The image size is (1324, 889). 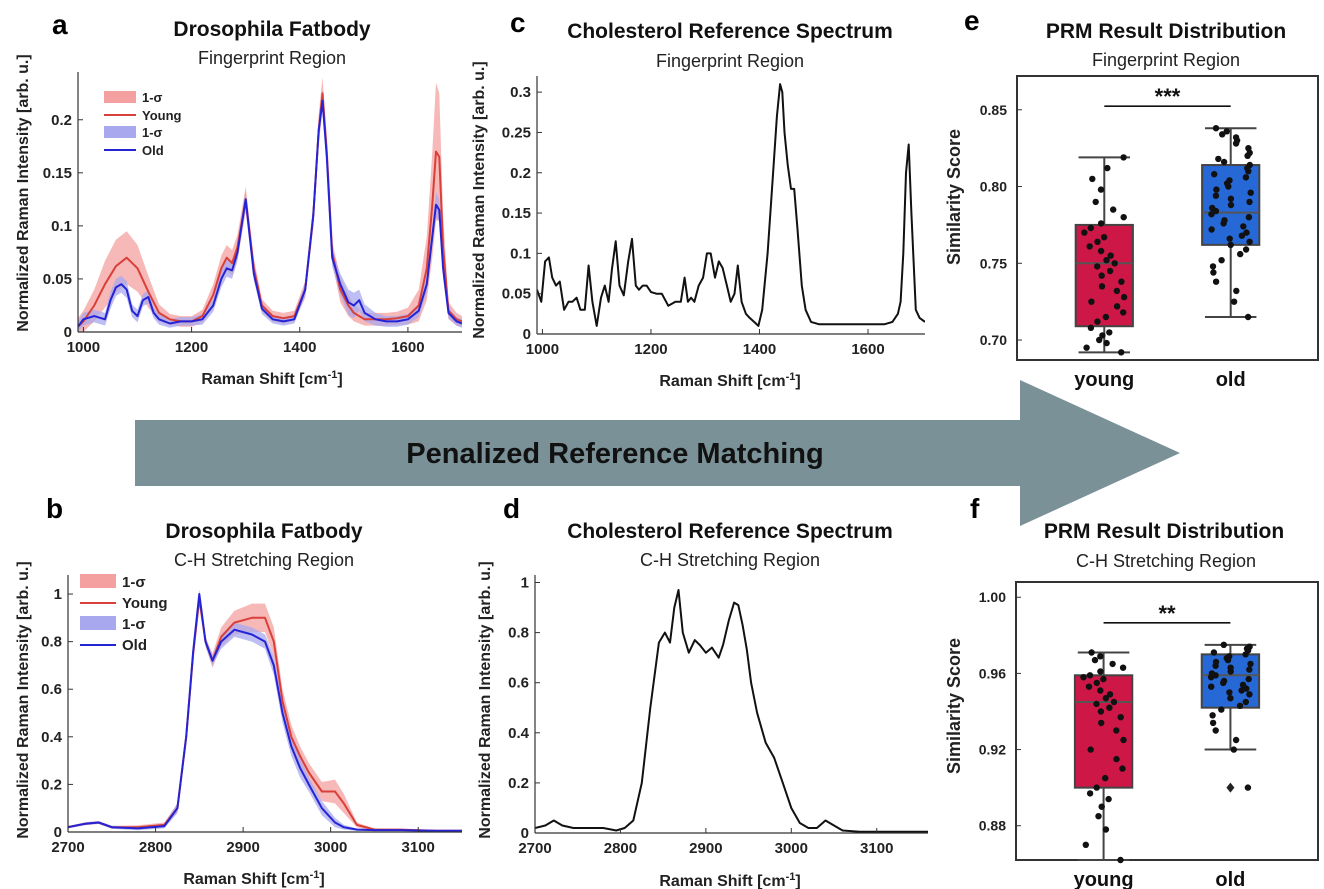 I want to click on panel-b-title: Drosophila Fatbody, so click(x=263, y=531).